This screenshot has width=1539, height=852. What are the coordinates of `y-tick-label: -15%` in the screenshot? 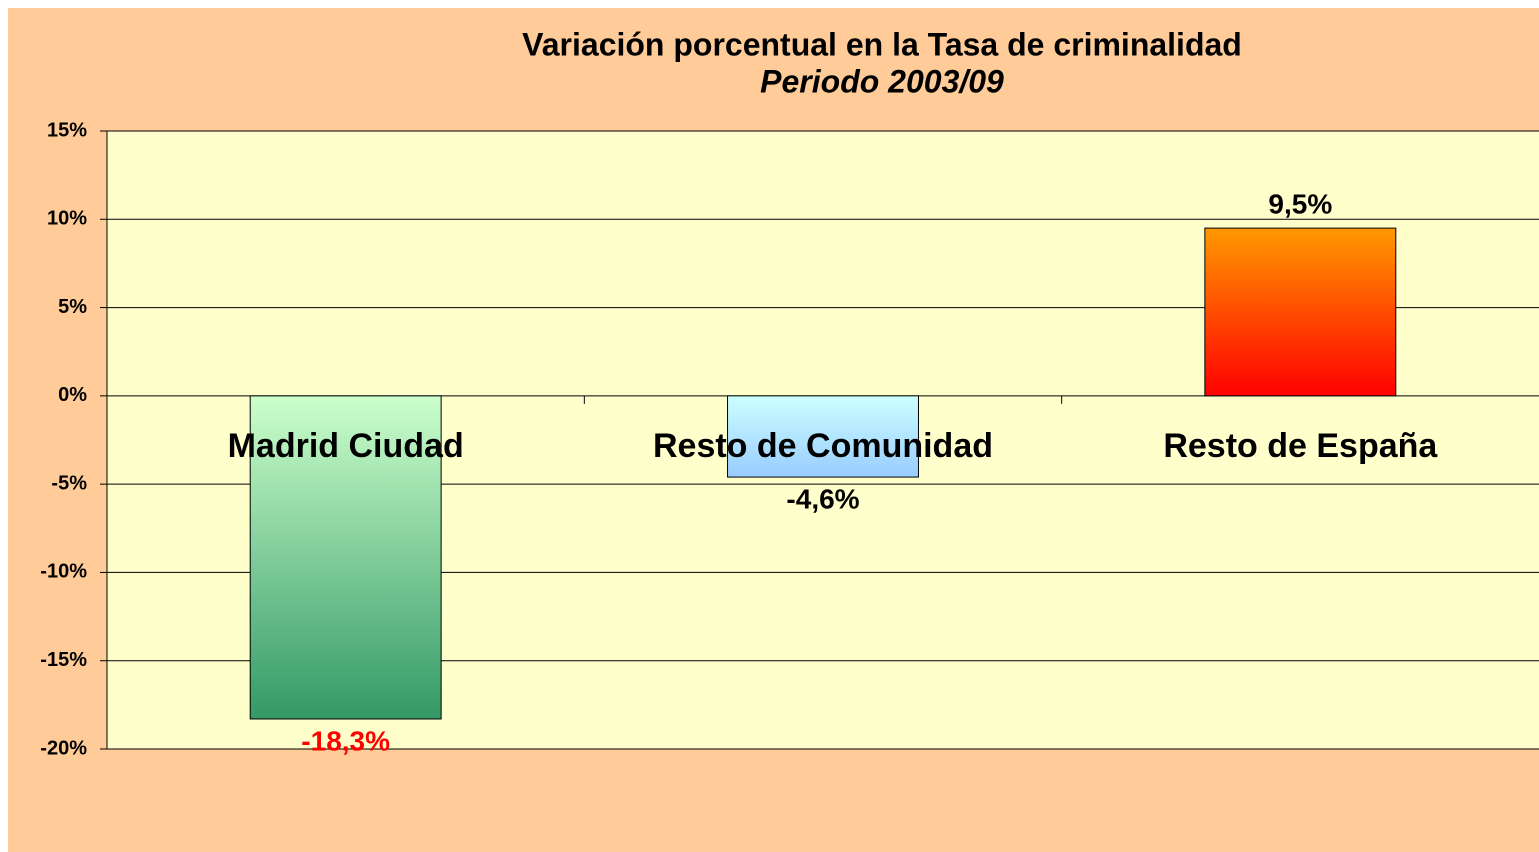 It's located at (63, 660).